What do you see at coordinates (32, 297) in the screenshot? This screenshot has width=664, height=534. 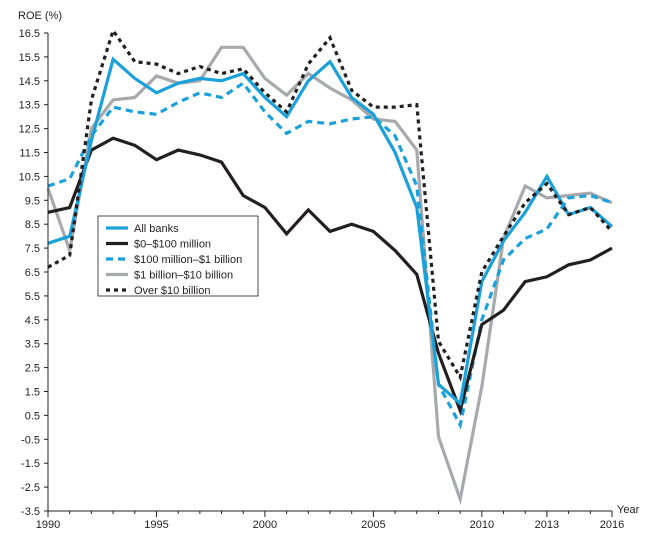 I see `y-tick-label: 5.5` at bounding box center [32, 297].